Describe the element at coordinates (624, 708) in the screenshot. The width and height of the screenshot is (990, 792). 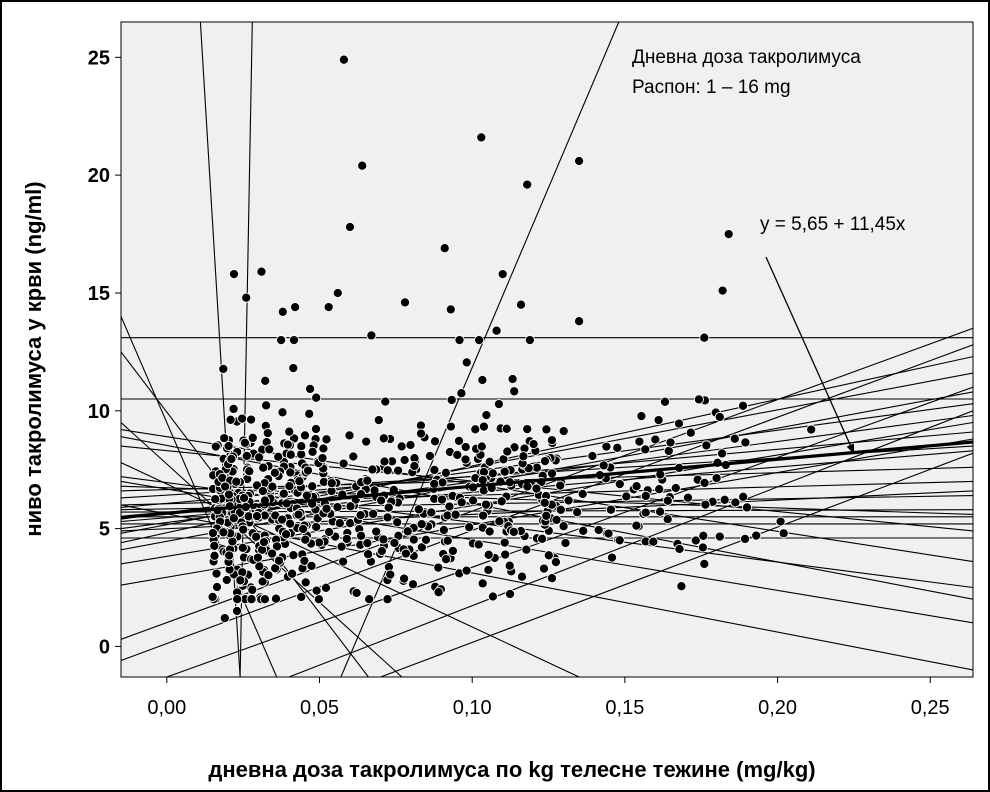
I see `x-tick-label-3: 0,15` at that location.